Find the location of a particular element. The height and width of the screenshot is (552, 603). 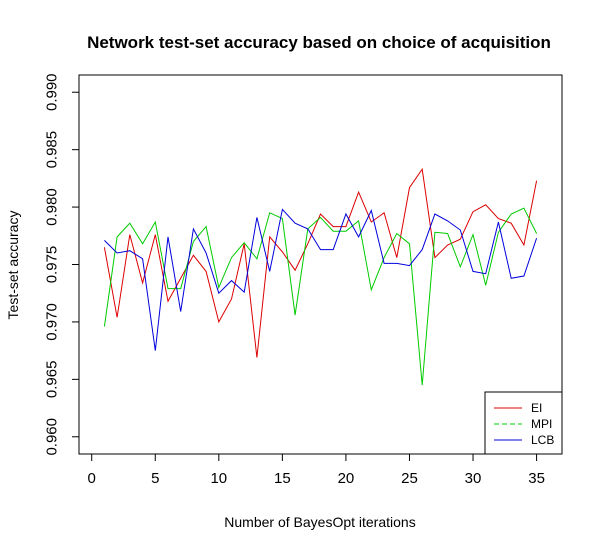

x-tick-label: 15 is located at coordinates (282, 478).